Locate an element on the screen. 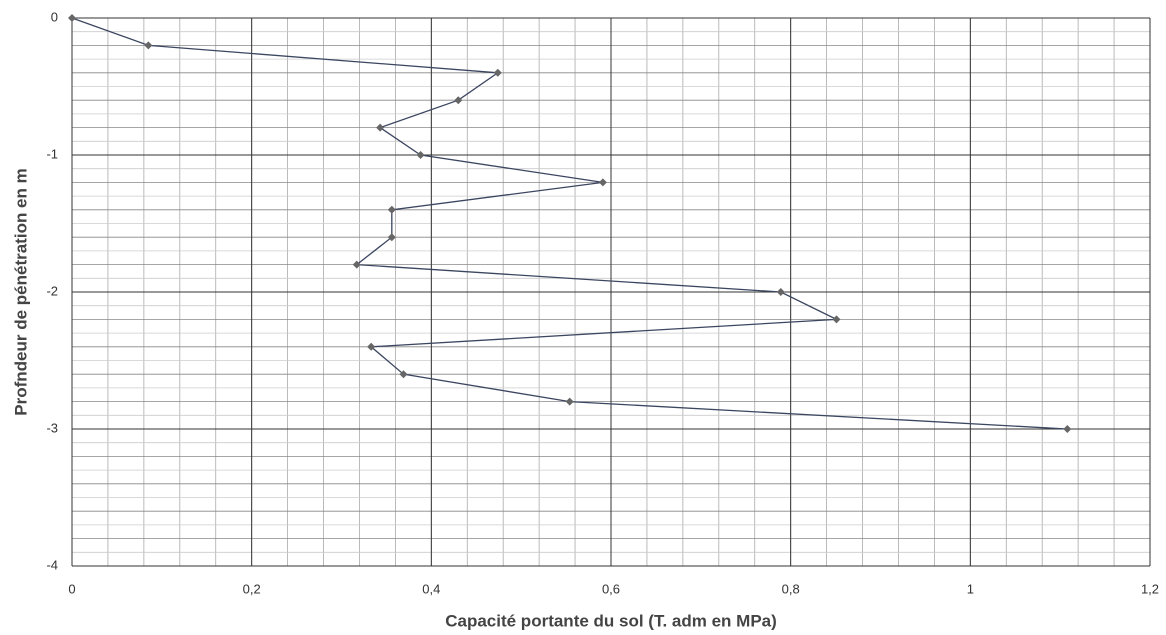 The width and height of the screenshot is (1166, 635). x-tick-label: 1 is located at coordinates (970, 588).